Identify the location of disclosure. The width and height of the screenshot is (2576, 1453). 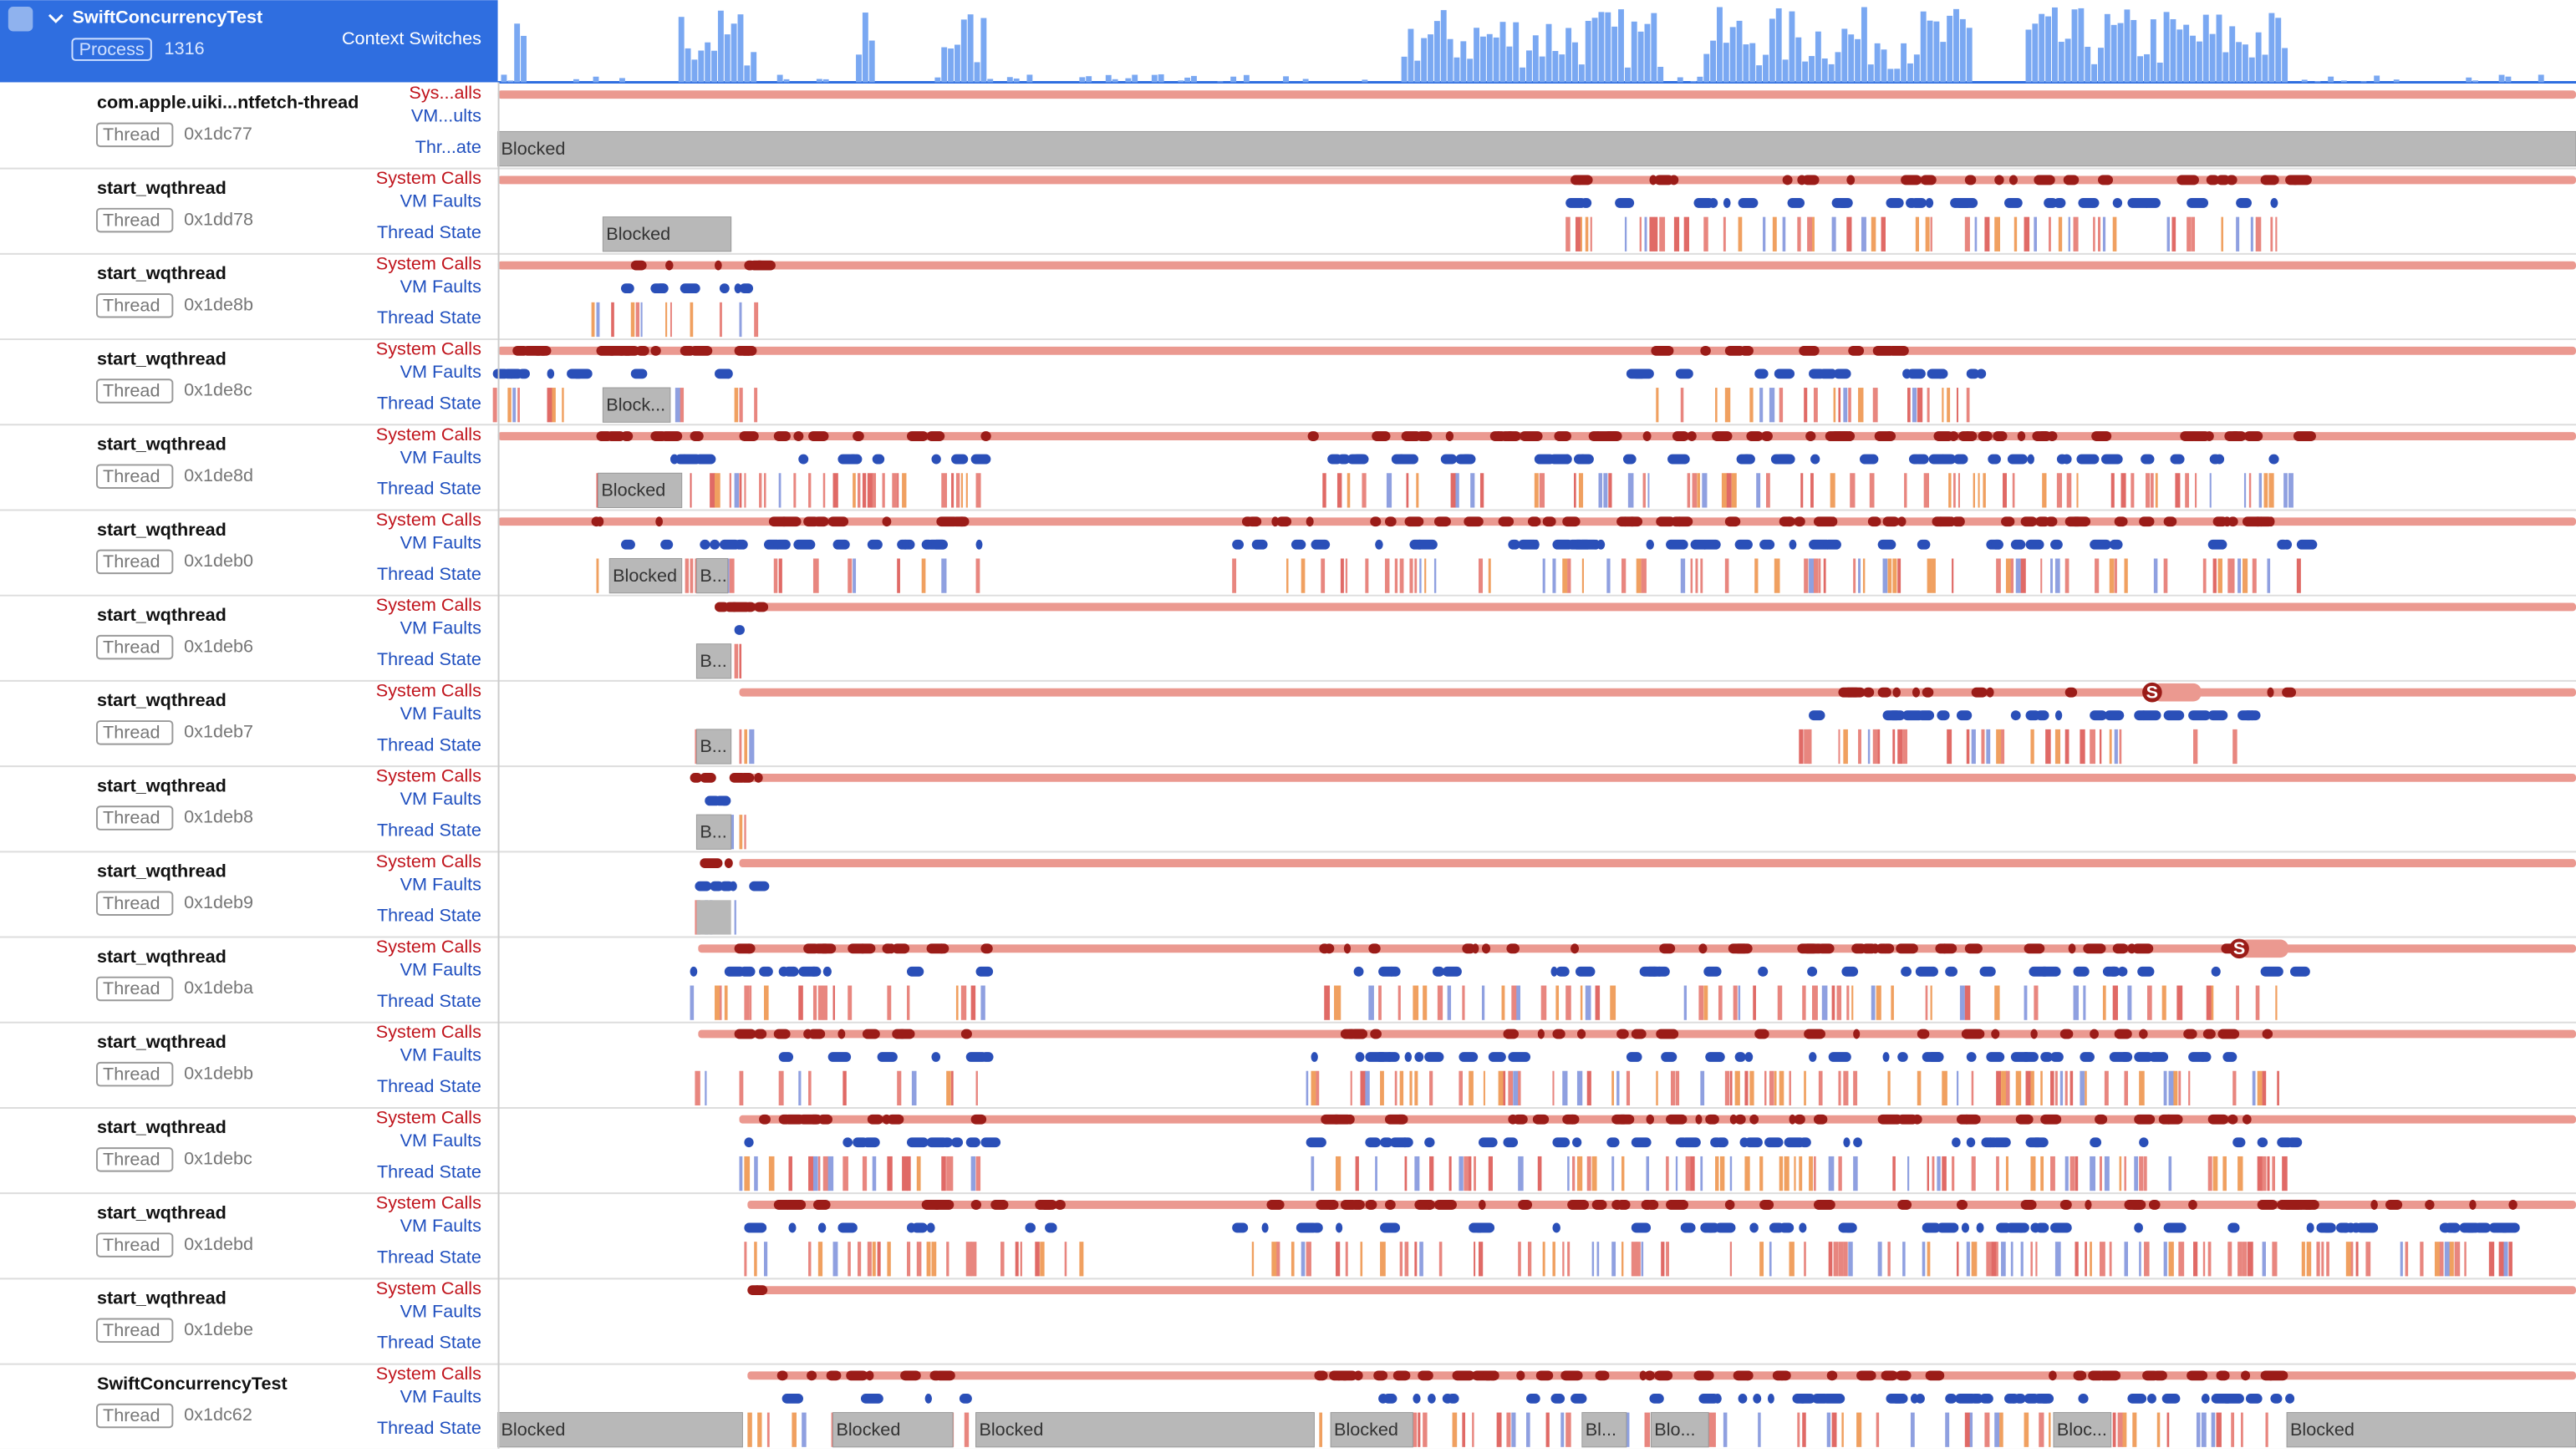
(56, 18).